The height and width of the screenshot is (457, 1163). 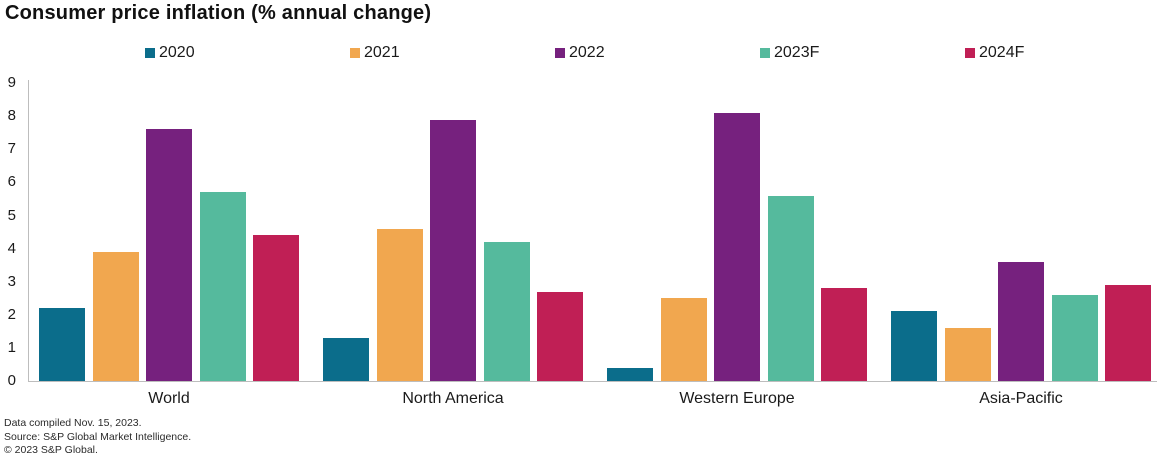 I want to click on footer-compiled-note: Data compiled Nov. 15, 2023., so click(x=73, y=423).